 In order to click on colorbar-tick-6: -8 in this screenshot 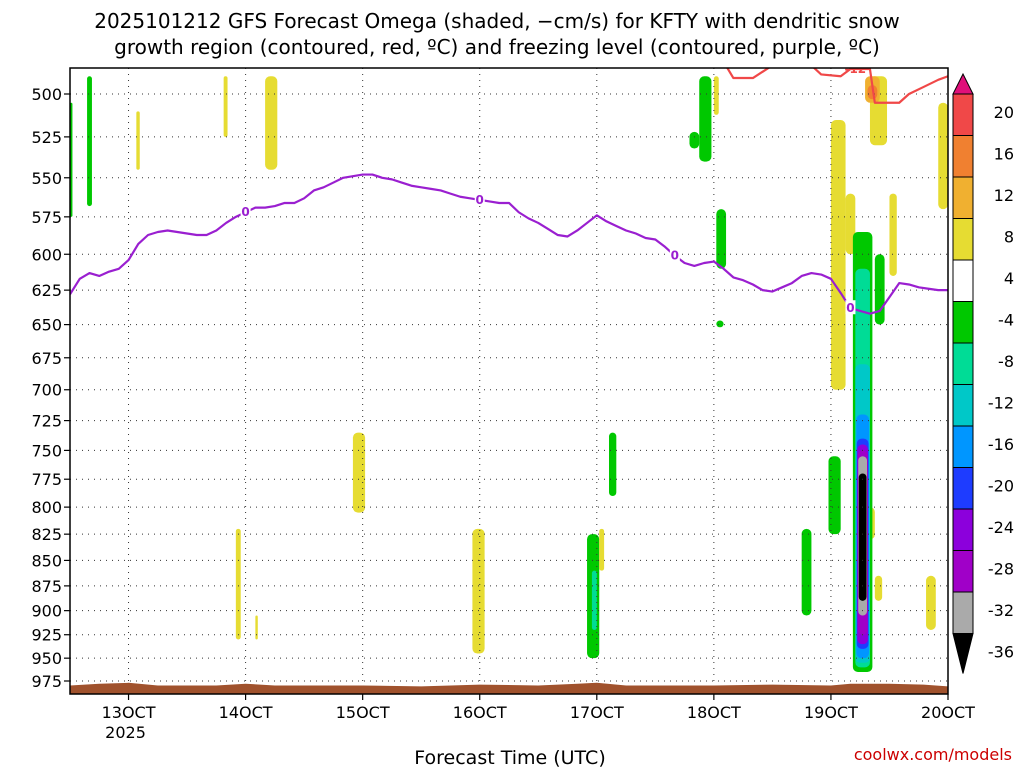, I will do `click(1006, 361)`.